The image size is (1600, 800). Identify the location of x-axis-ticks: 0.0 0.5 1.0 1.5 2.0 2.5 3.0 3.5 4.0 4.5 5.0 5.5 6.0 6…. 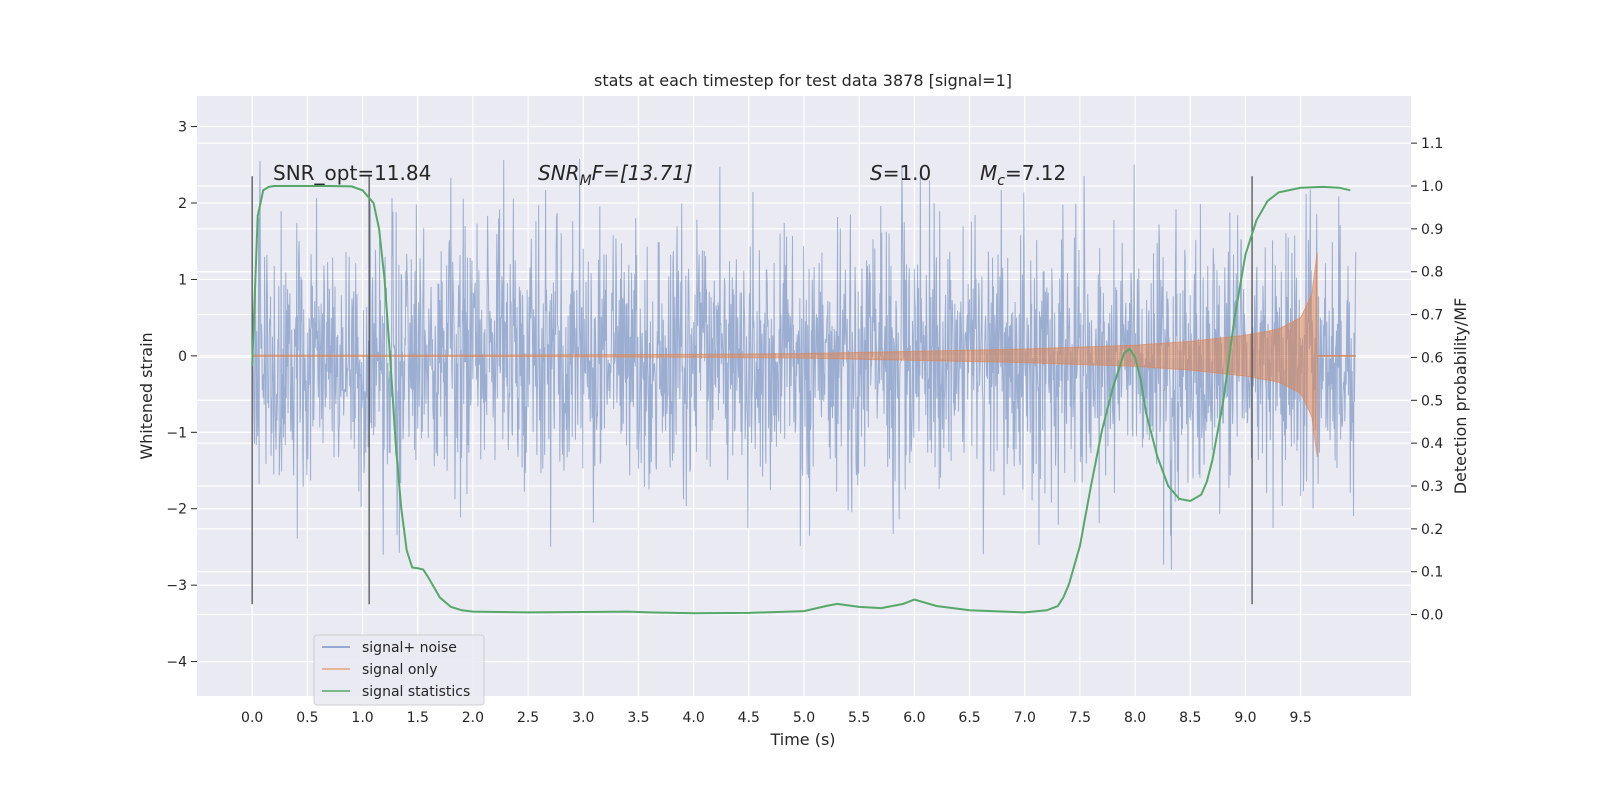
(776, 718).